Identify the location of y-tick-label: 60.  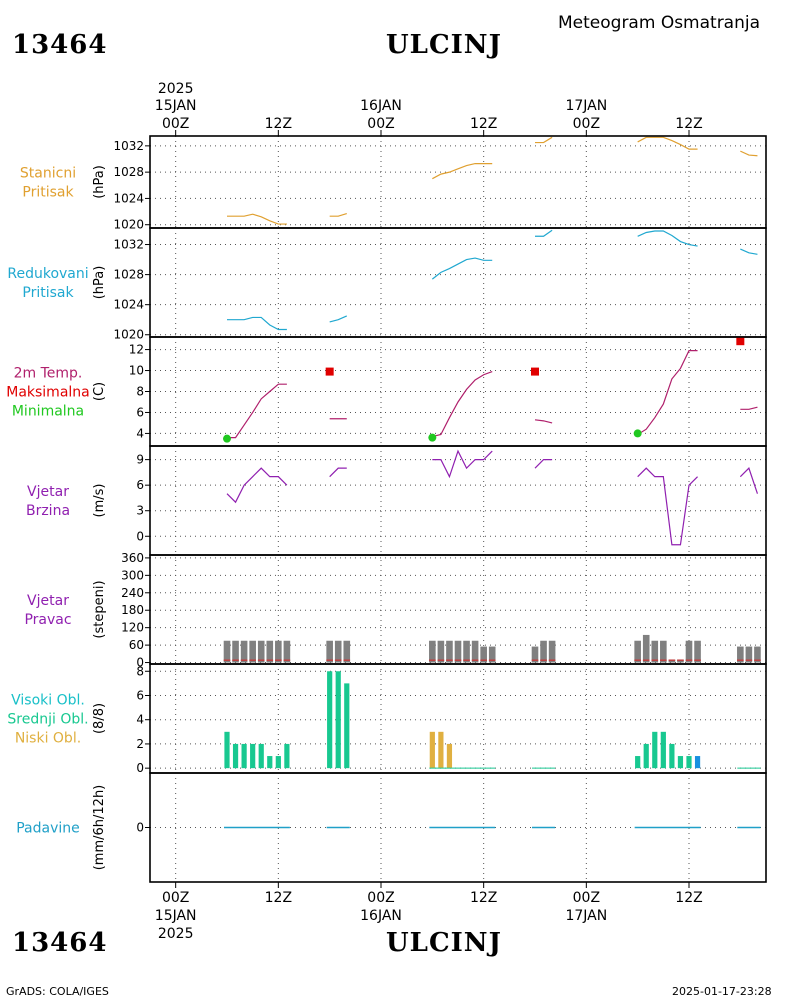
(136, 645).